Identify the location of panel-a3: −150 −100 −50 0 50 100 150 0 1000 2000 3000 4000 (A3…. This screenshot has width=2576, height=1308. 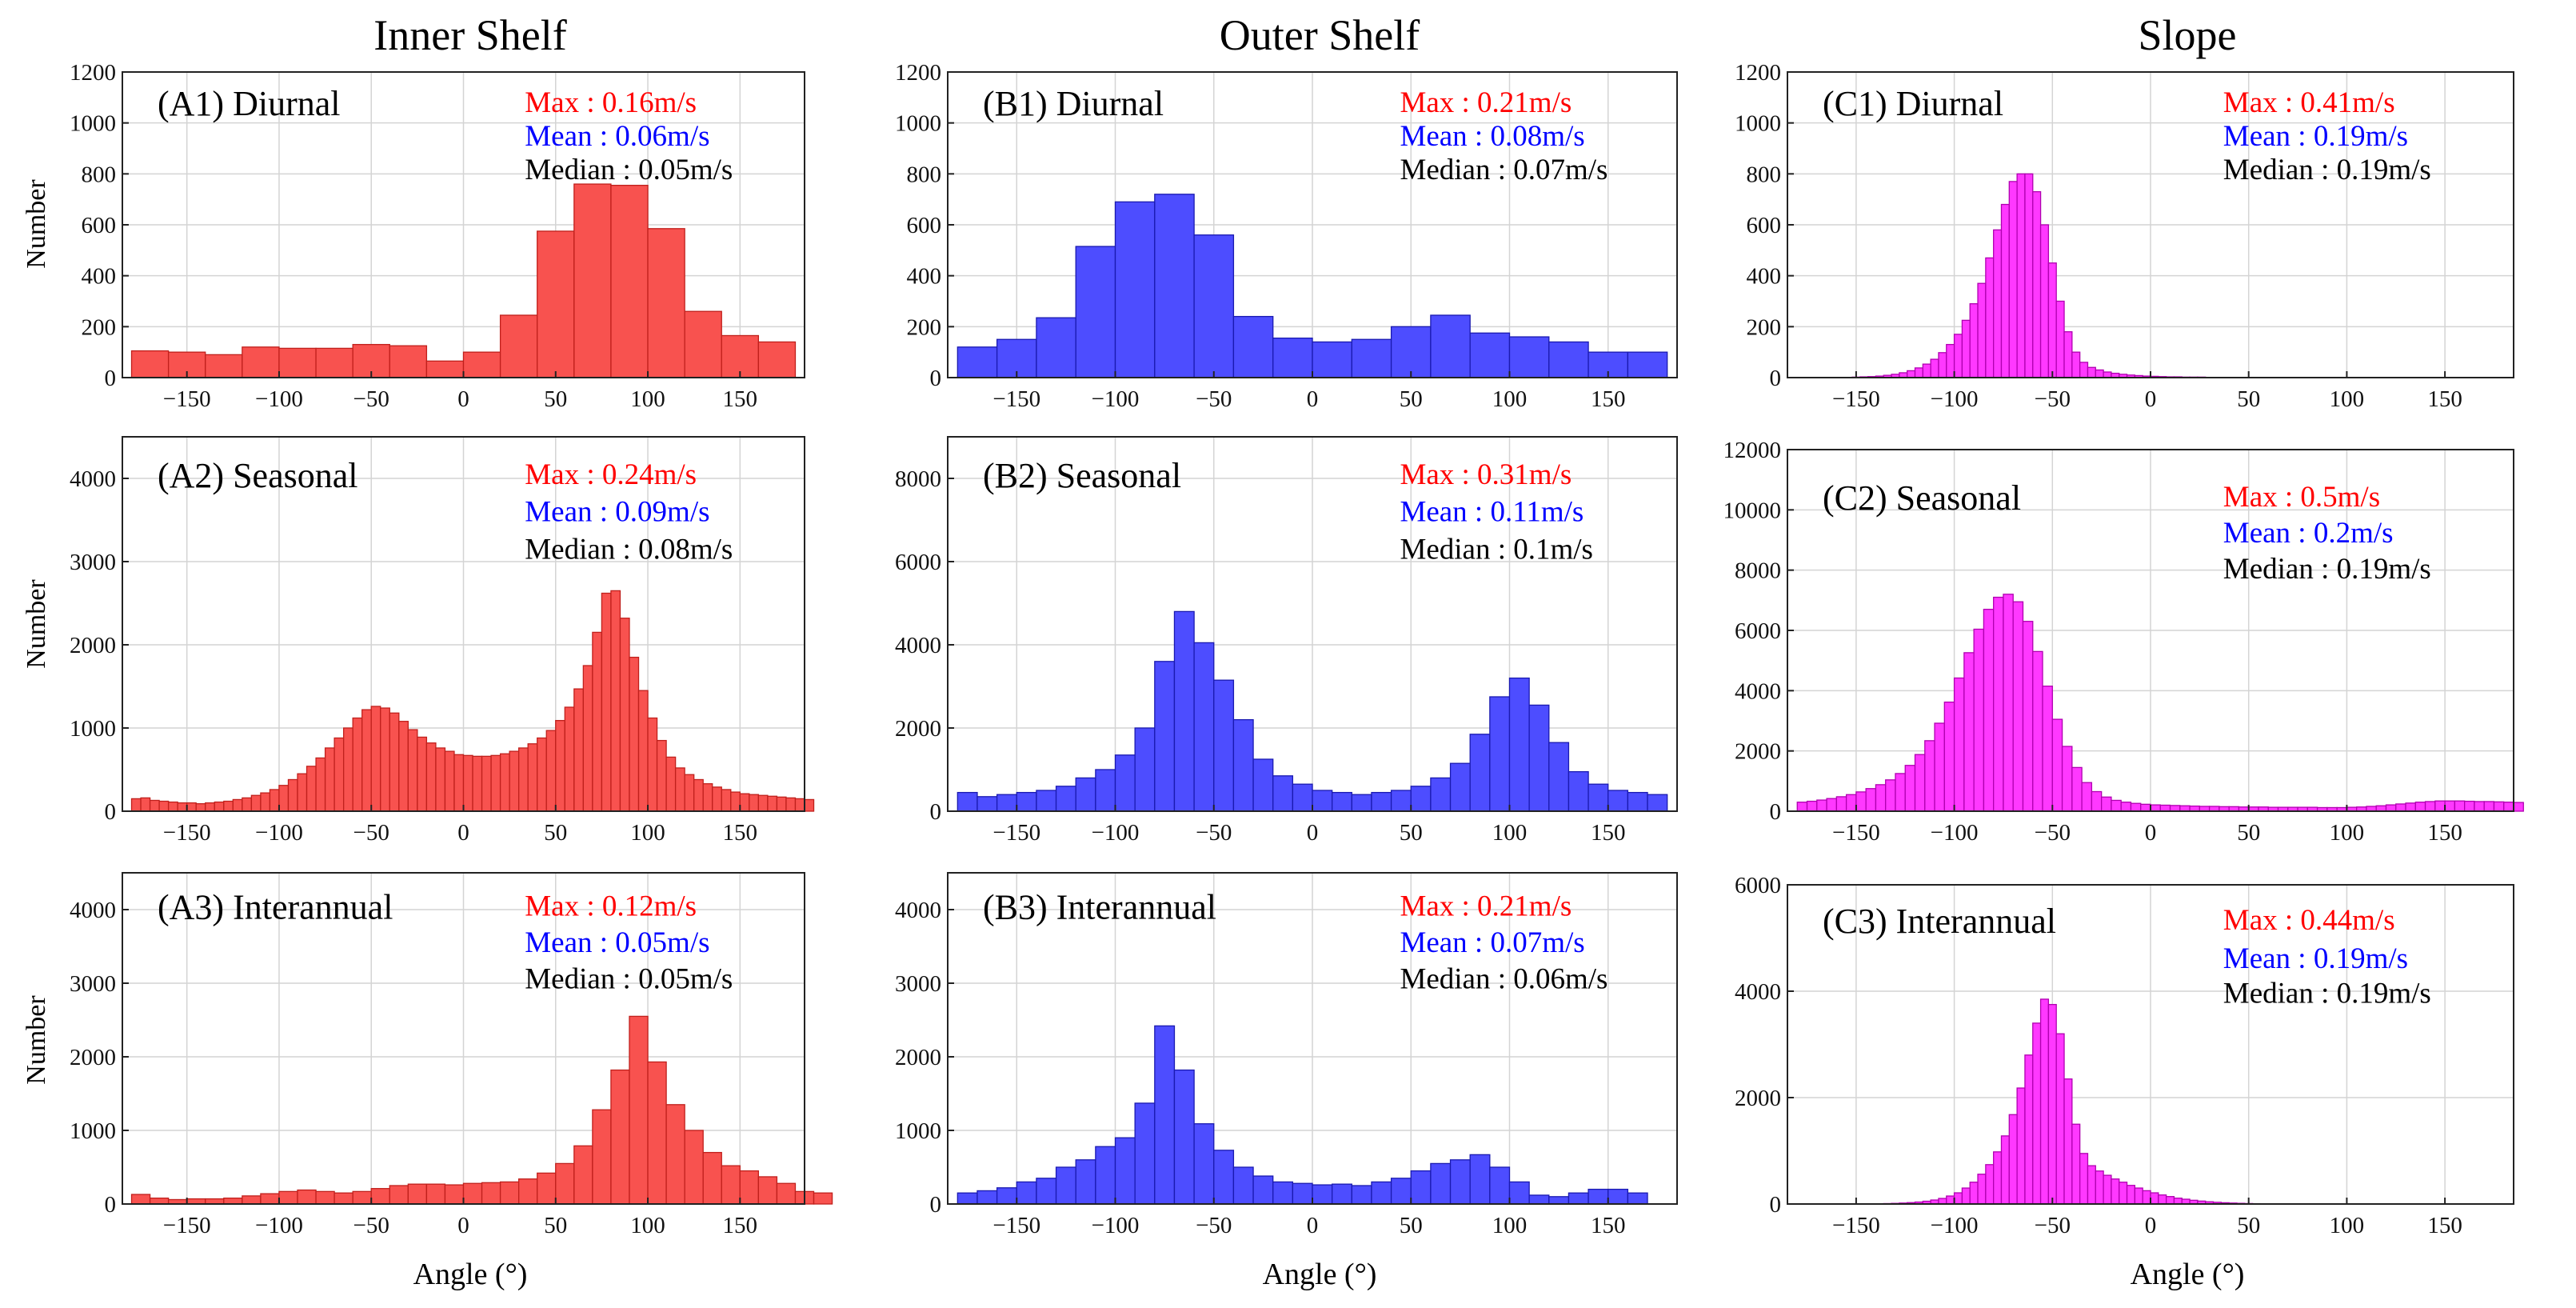
(452, 1055).